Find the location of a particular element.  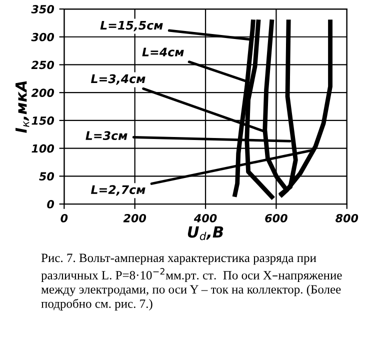

x-axis-title: U$_{d}$,B is located at coordinates (206, 233).